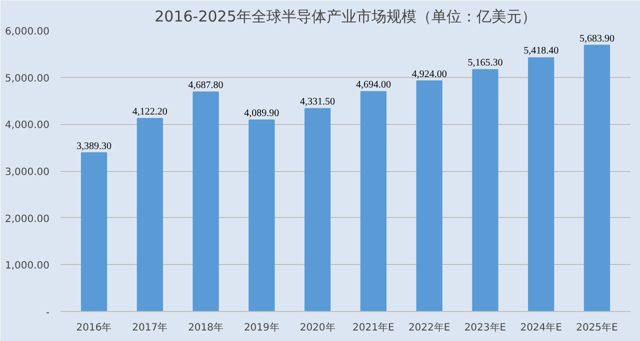  I want to click on data-label: 4,089.90, so click(262, 113).